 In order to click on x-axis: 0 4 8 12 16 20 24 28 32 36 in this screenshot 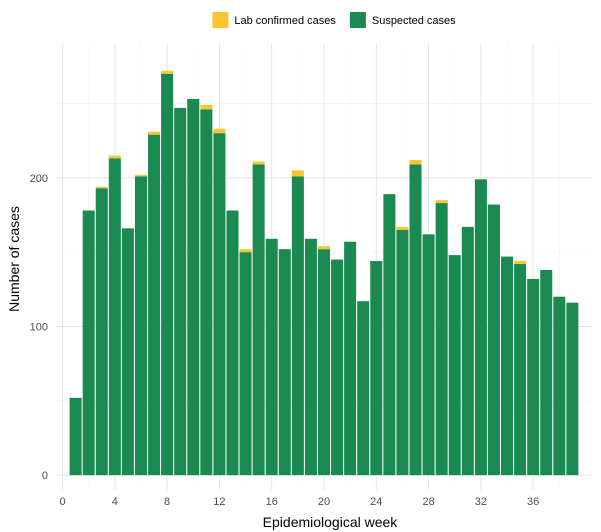, I will do `click(299, 502)`.